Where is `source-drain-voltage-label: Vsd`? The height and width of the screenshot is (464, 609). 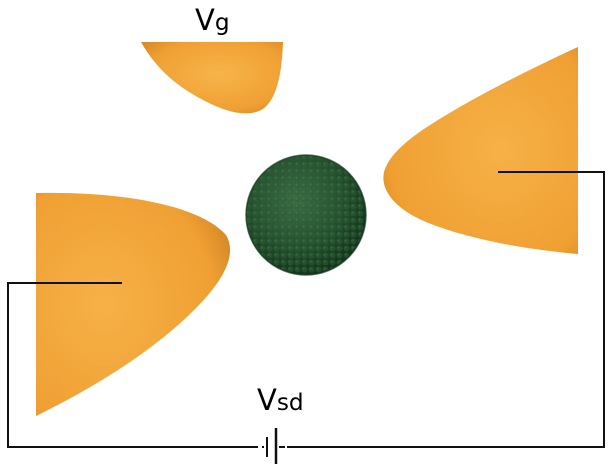 source-drain-voltage-label: Vsd is located at coordinates (280, 400).